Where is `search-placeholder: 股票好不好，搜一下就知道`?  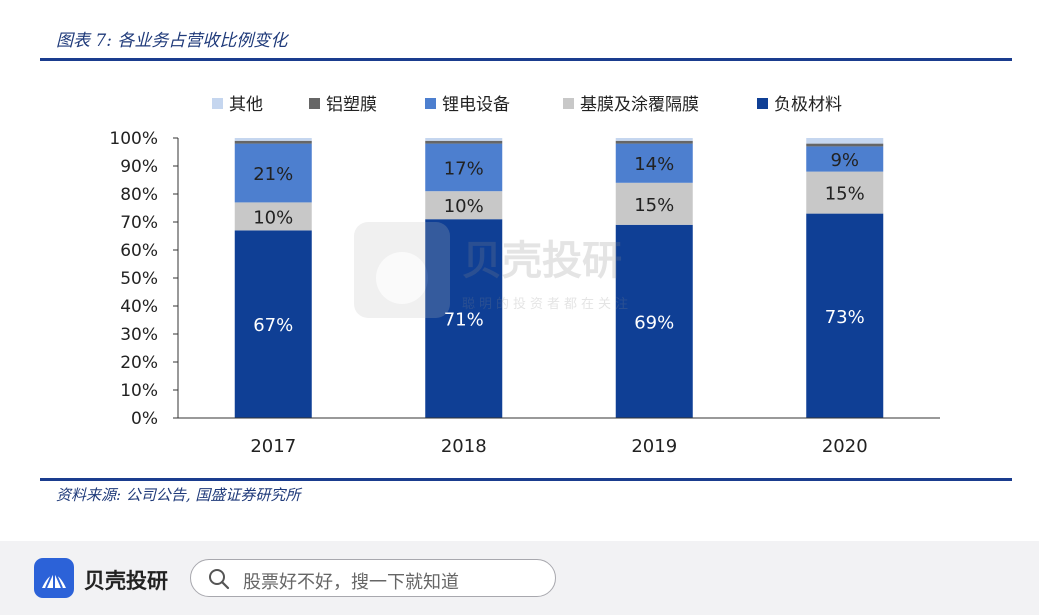 search-placeholder: 股票好不好，搜一下就知道 is located at coordinates (351, 582).